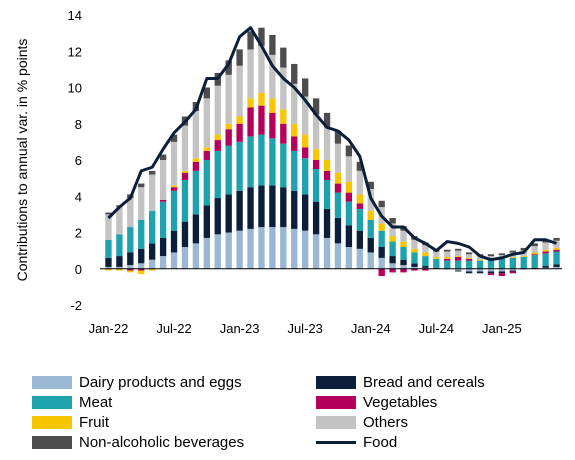 The width and height of the screenshot is (575, 460). Describe the element at coordinates (362, 422) in the screenshot. I see `legend-item: Others` at that location.